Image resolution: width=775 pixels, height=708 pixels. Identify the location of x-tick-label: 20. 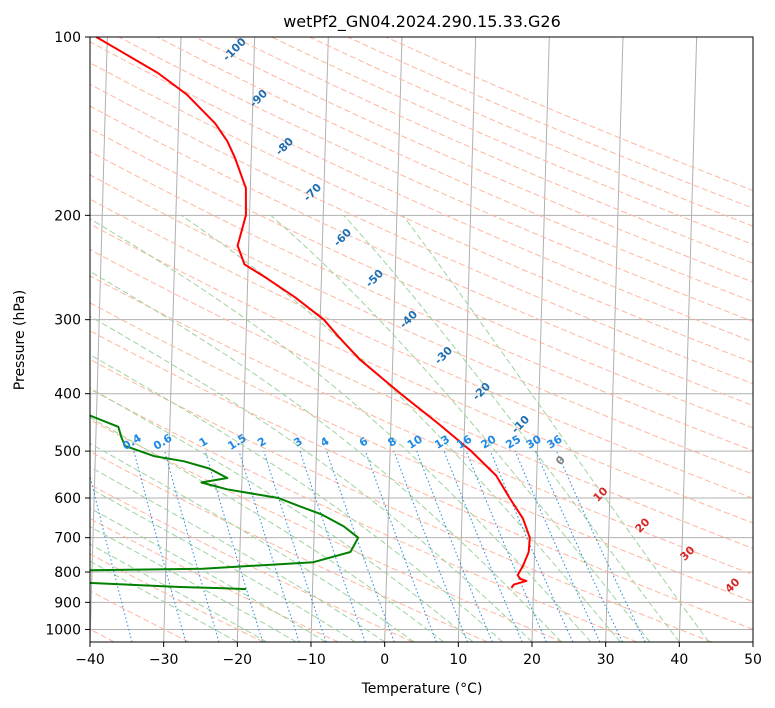
(532, 660).